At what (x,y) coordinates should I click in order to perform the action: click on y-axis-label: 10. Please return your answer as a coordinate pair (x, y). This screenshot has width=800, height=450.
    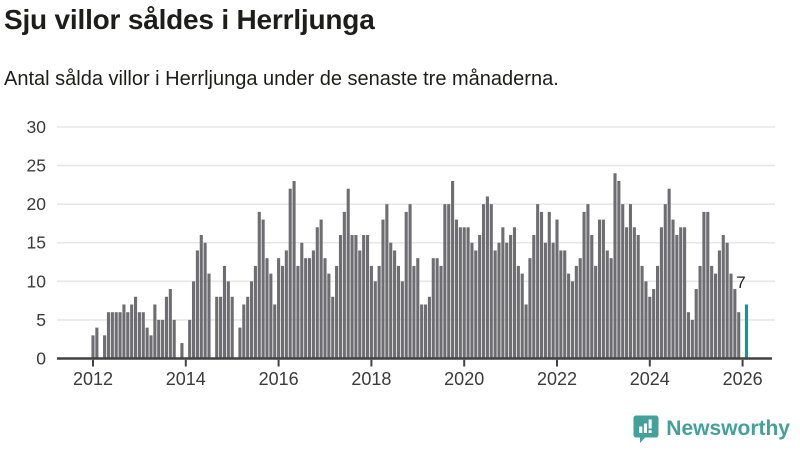
    Looking at the image, I should click on (37, 281).